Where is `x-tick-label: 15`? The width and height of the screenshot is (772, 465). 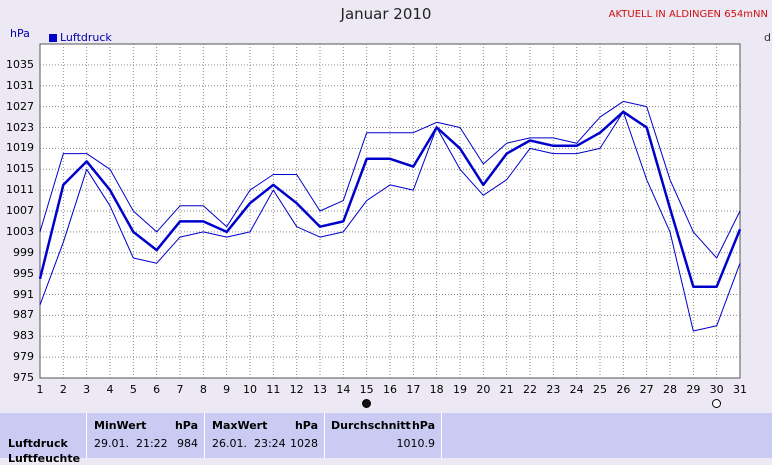 x-tick-label: 15 is located at coordinates (366, 389).